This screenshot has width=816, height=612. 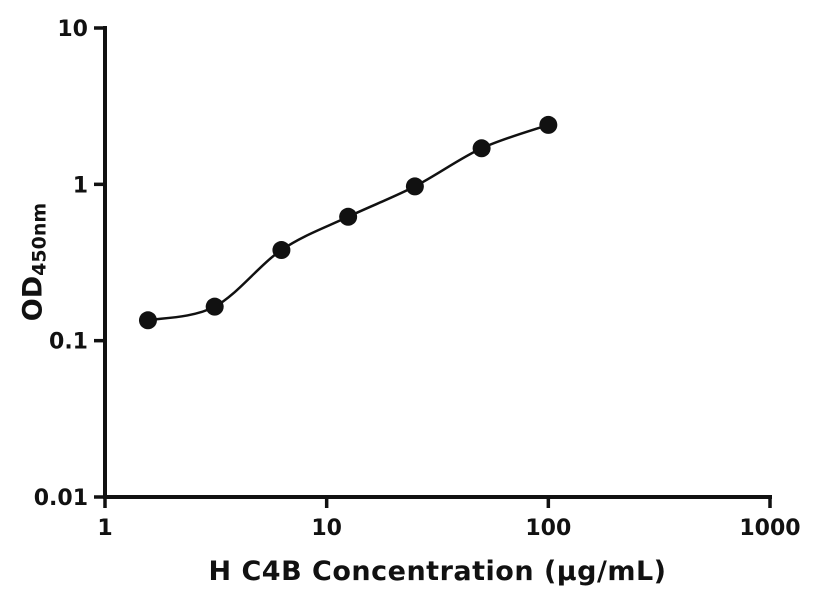 What do you see at coordinates (33, 298) in the screenshot?
I see `y-axis-title-main: OD` at bounding box center [33, 298].